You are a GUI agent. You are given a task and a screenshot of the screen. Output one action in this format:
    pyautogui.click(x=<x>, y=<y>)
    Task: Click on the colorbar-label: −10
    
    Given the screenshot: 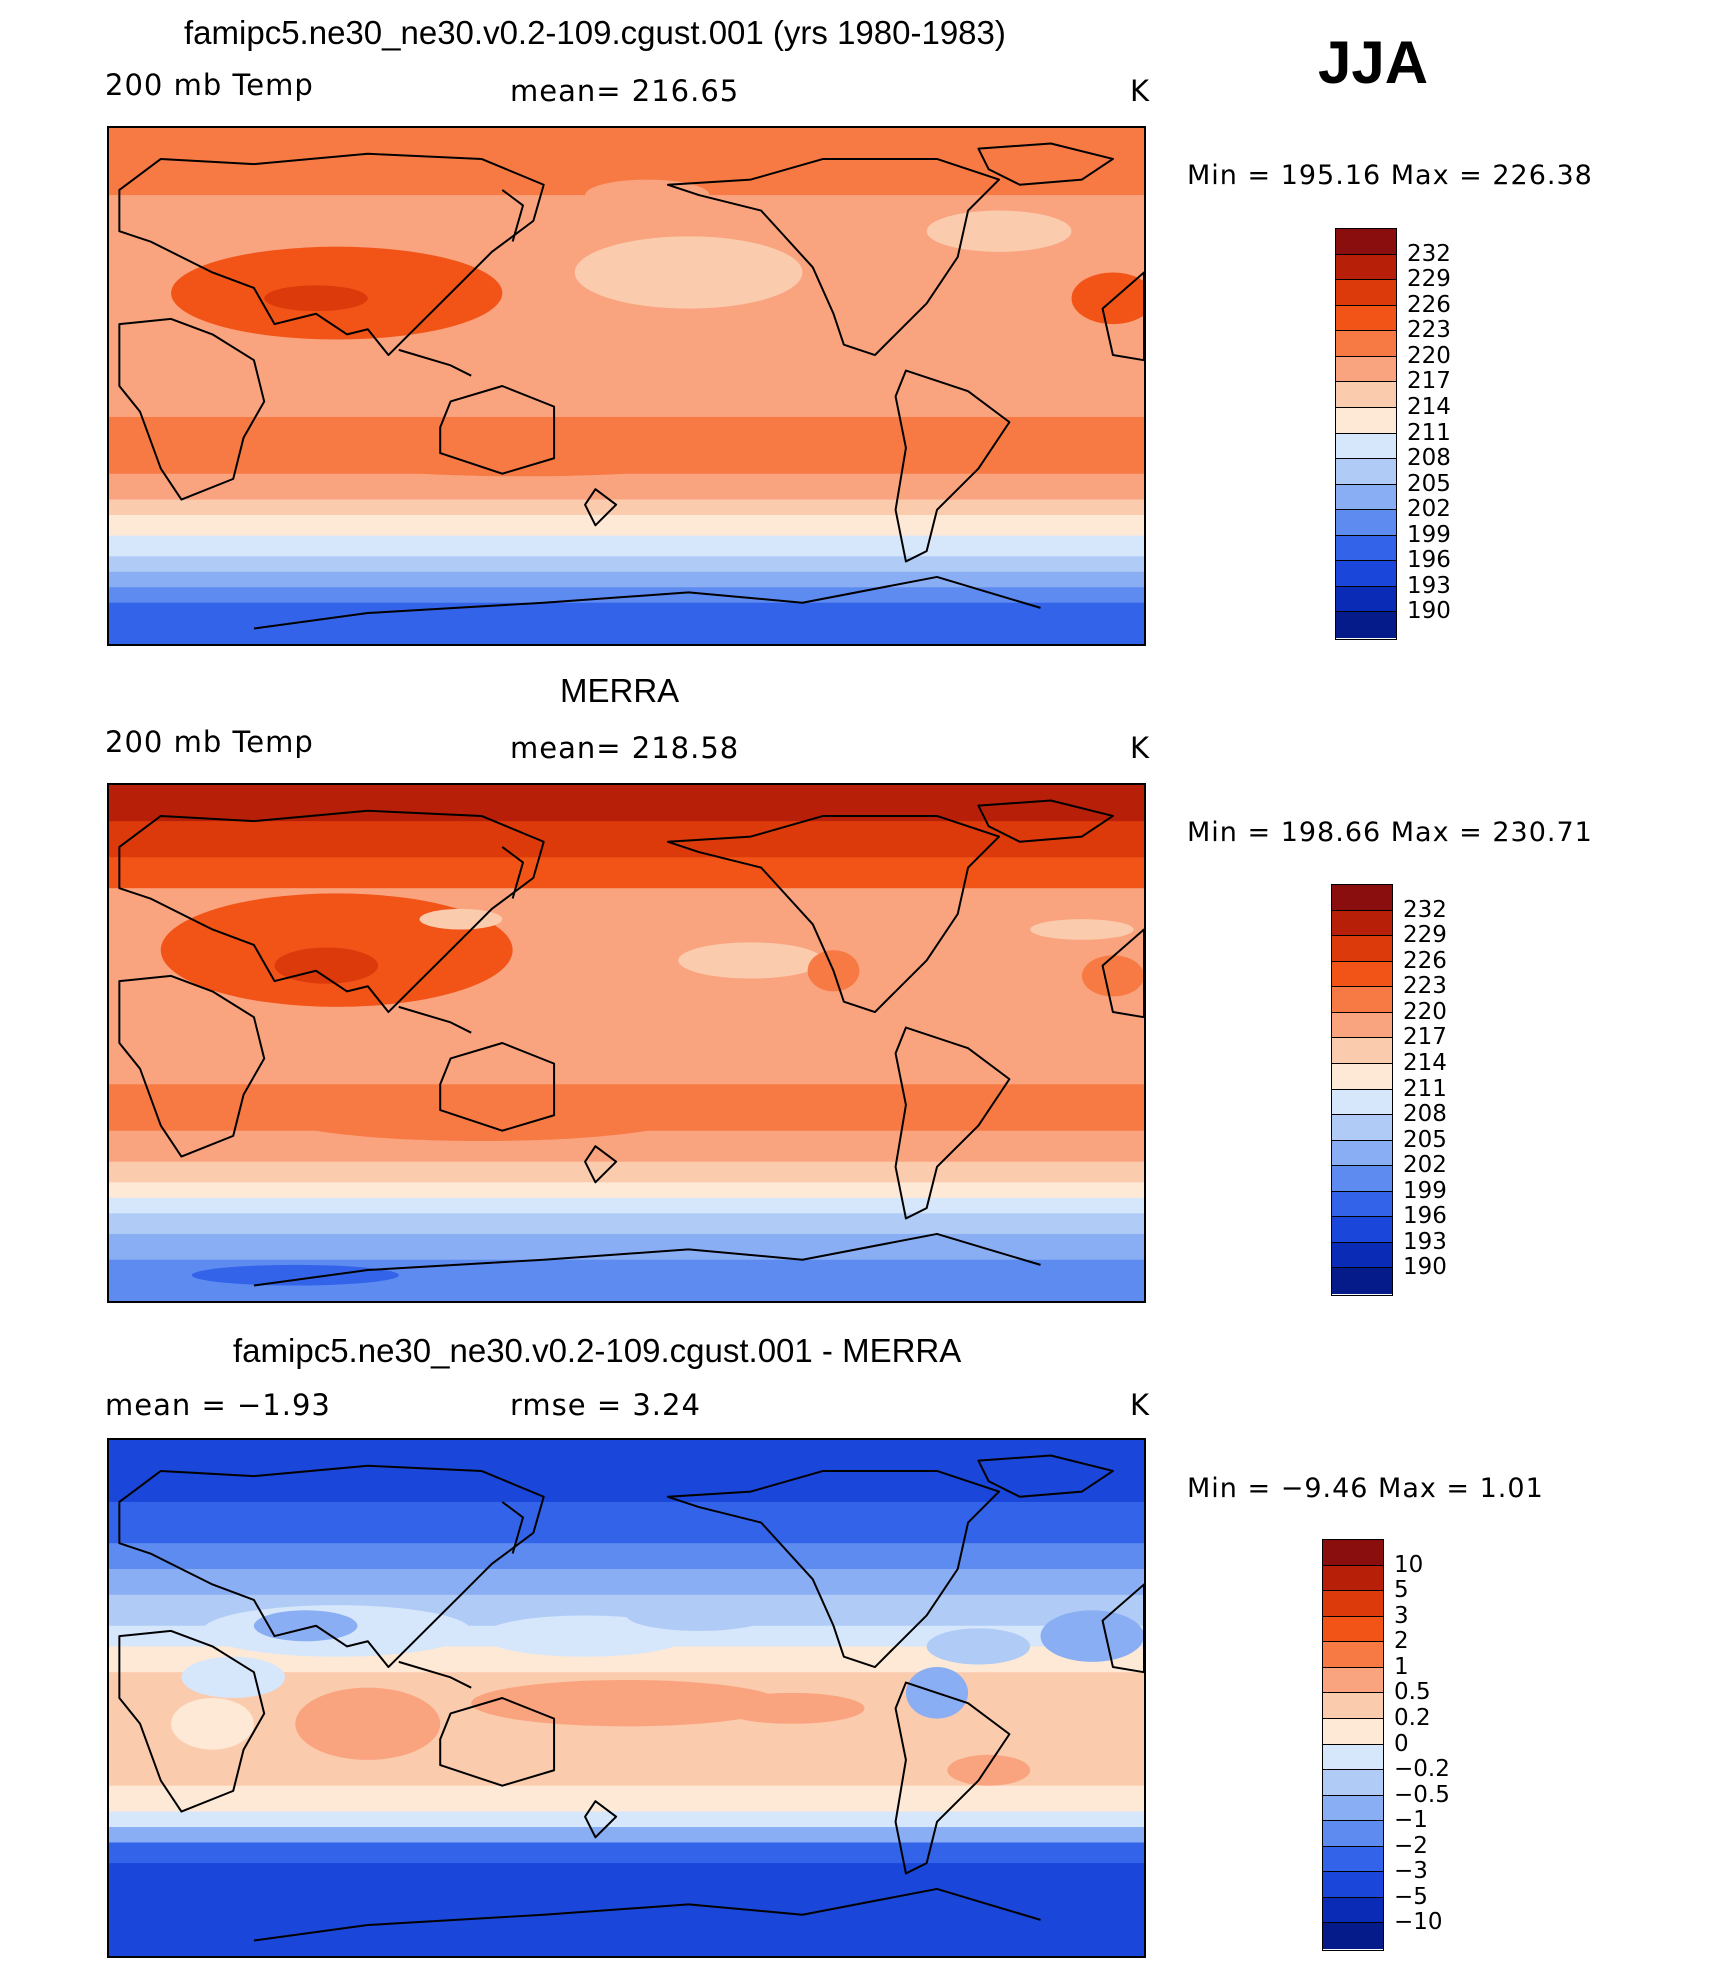 What is the action you would take?
    pyautogui.click(x=1418, y=1922)
    